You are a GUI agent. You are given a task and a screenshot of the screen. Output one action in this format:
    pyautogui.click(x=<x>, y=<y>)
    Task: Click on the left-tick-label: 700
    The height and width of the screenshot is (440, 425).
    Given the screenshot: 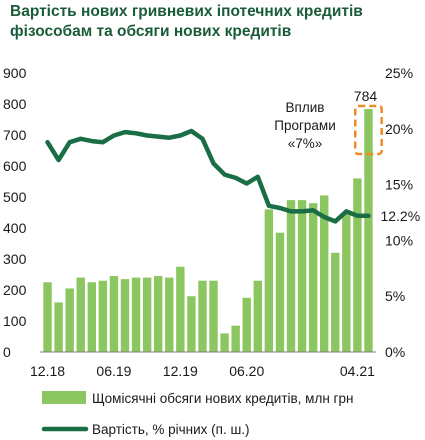 What is the action you would take?
    pyautogui.click(x=15, y=135)
    